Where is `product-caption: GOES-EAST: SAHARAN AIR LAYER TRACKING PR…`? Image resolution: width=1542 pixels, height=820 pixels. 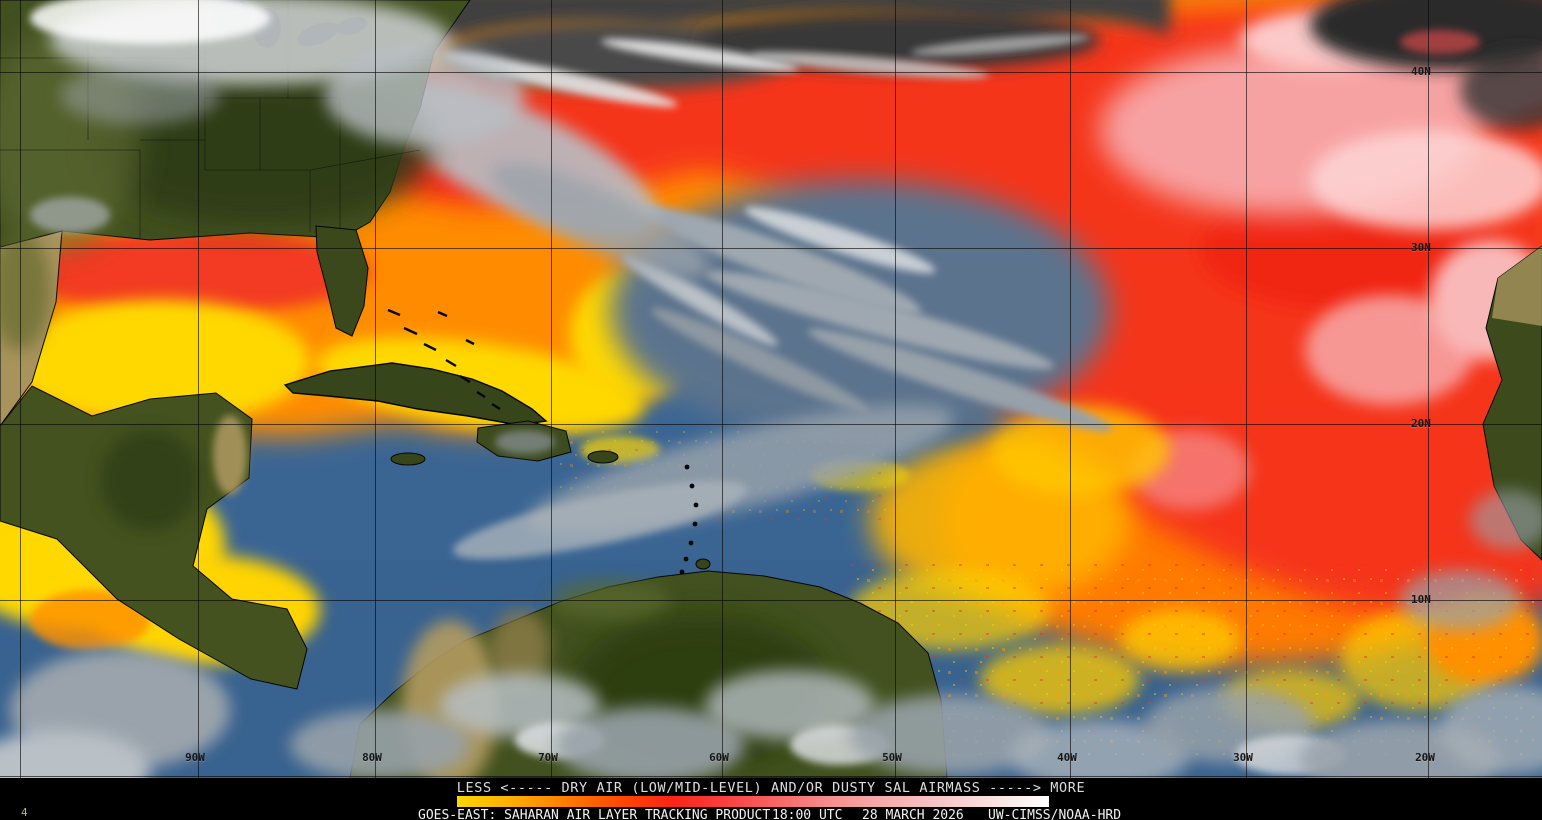 product-caption: GOES-EAST: SAHARAN AIR LAYER TRACKING PR… is located at coordinates (771, 814).